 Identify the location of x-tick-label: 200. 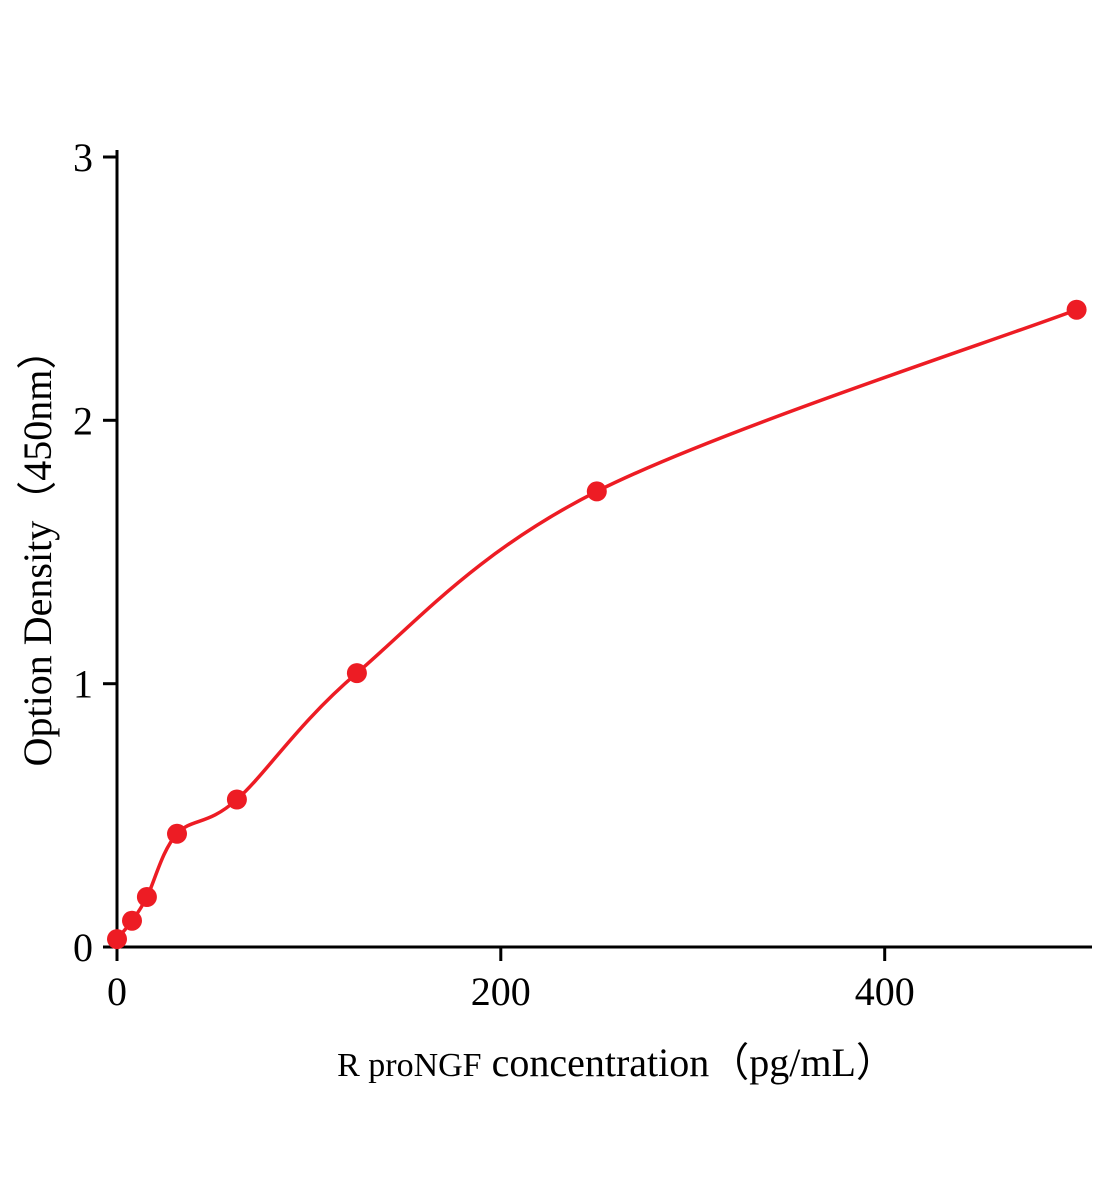
(501, 991).